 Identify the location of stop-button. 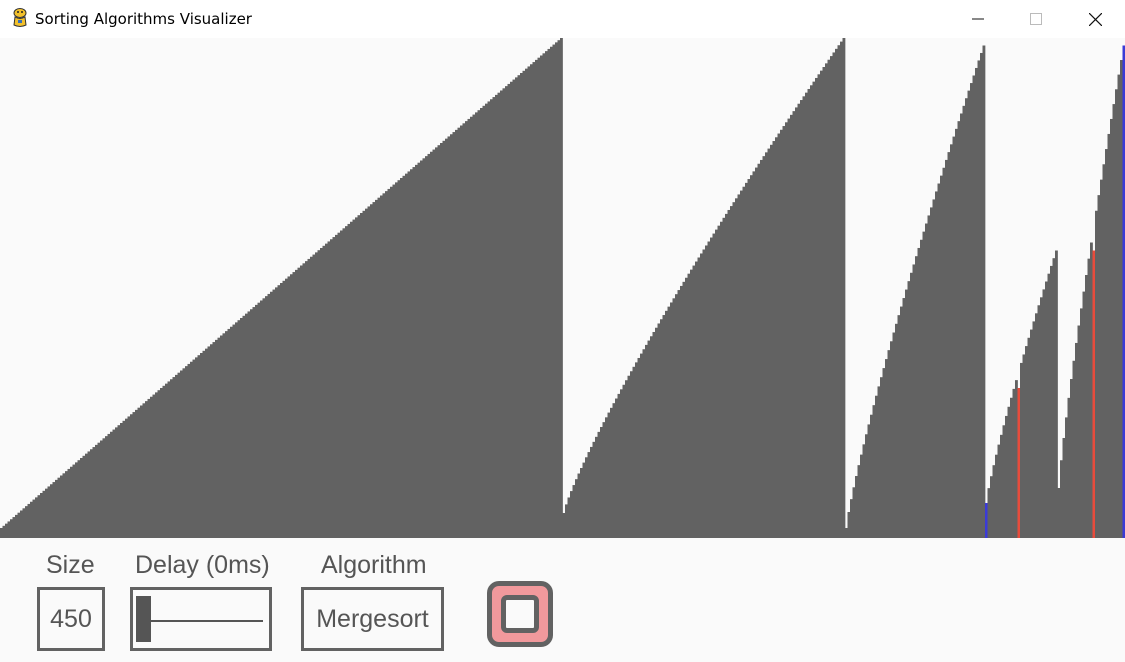
(520, 614).